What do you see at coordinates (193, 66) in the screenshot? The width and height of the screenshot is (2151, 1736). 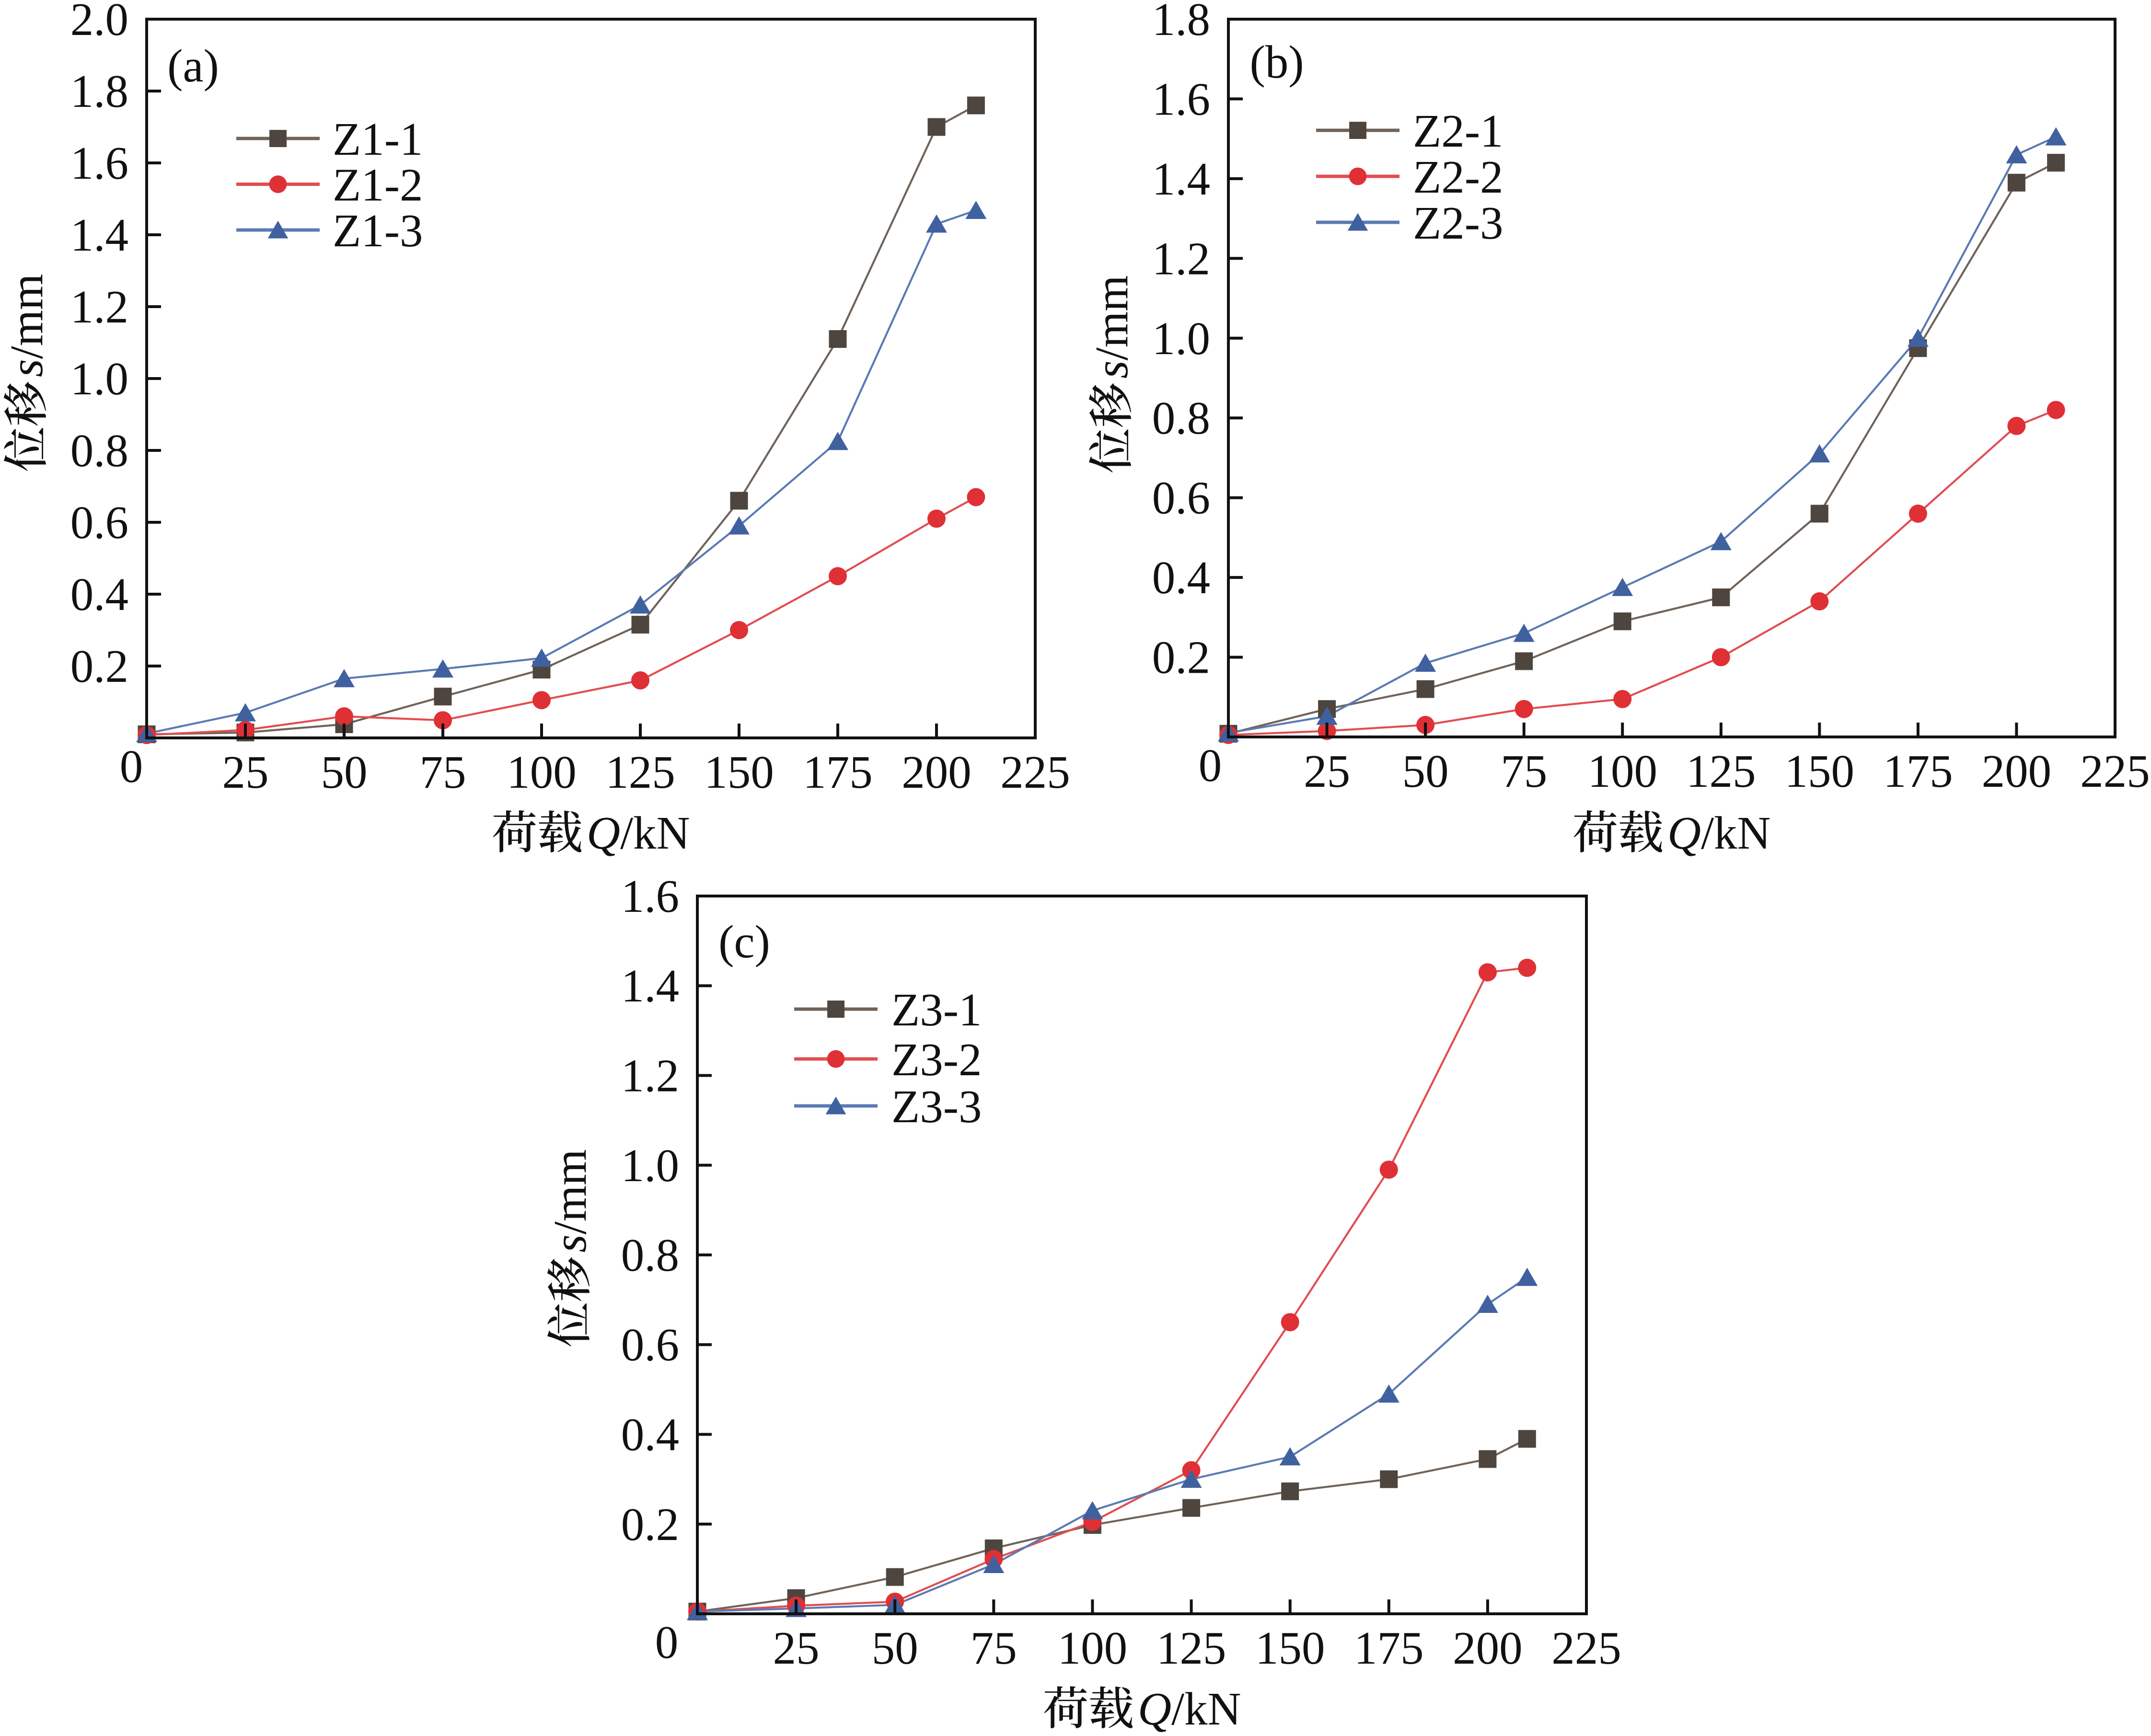 I see `svg-text: (a)` at bounding box center [193, 66].